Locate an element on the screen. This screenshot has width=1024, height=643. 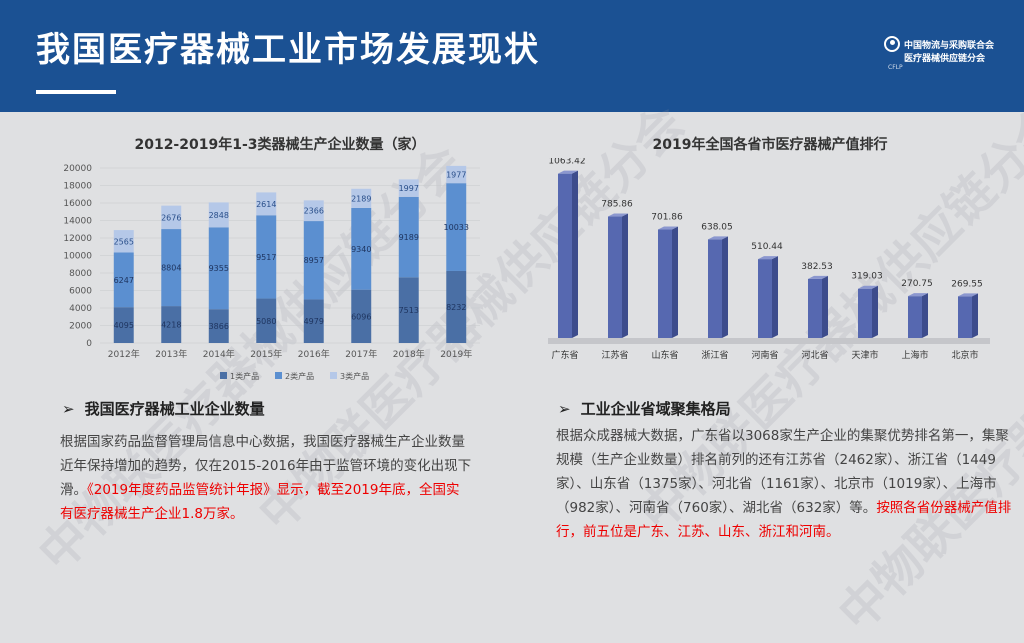
data-label: 10033 is located at coordinates (456, 227).